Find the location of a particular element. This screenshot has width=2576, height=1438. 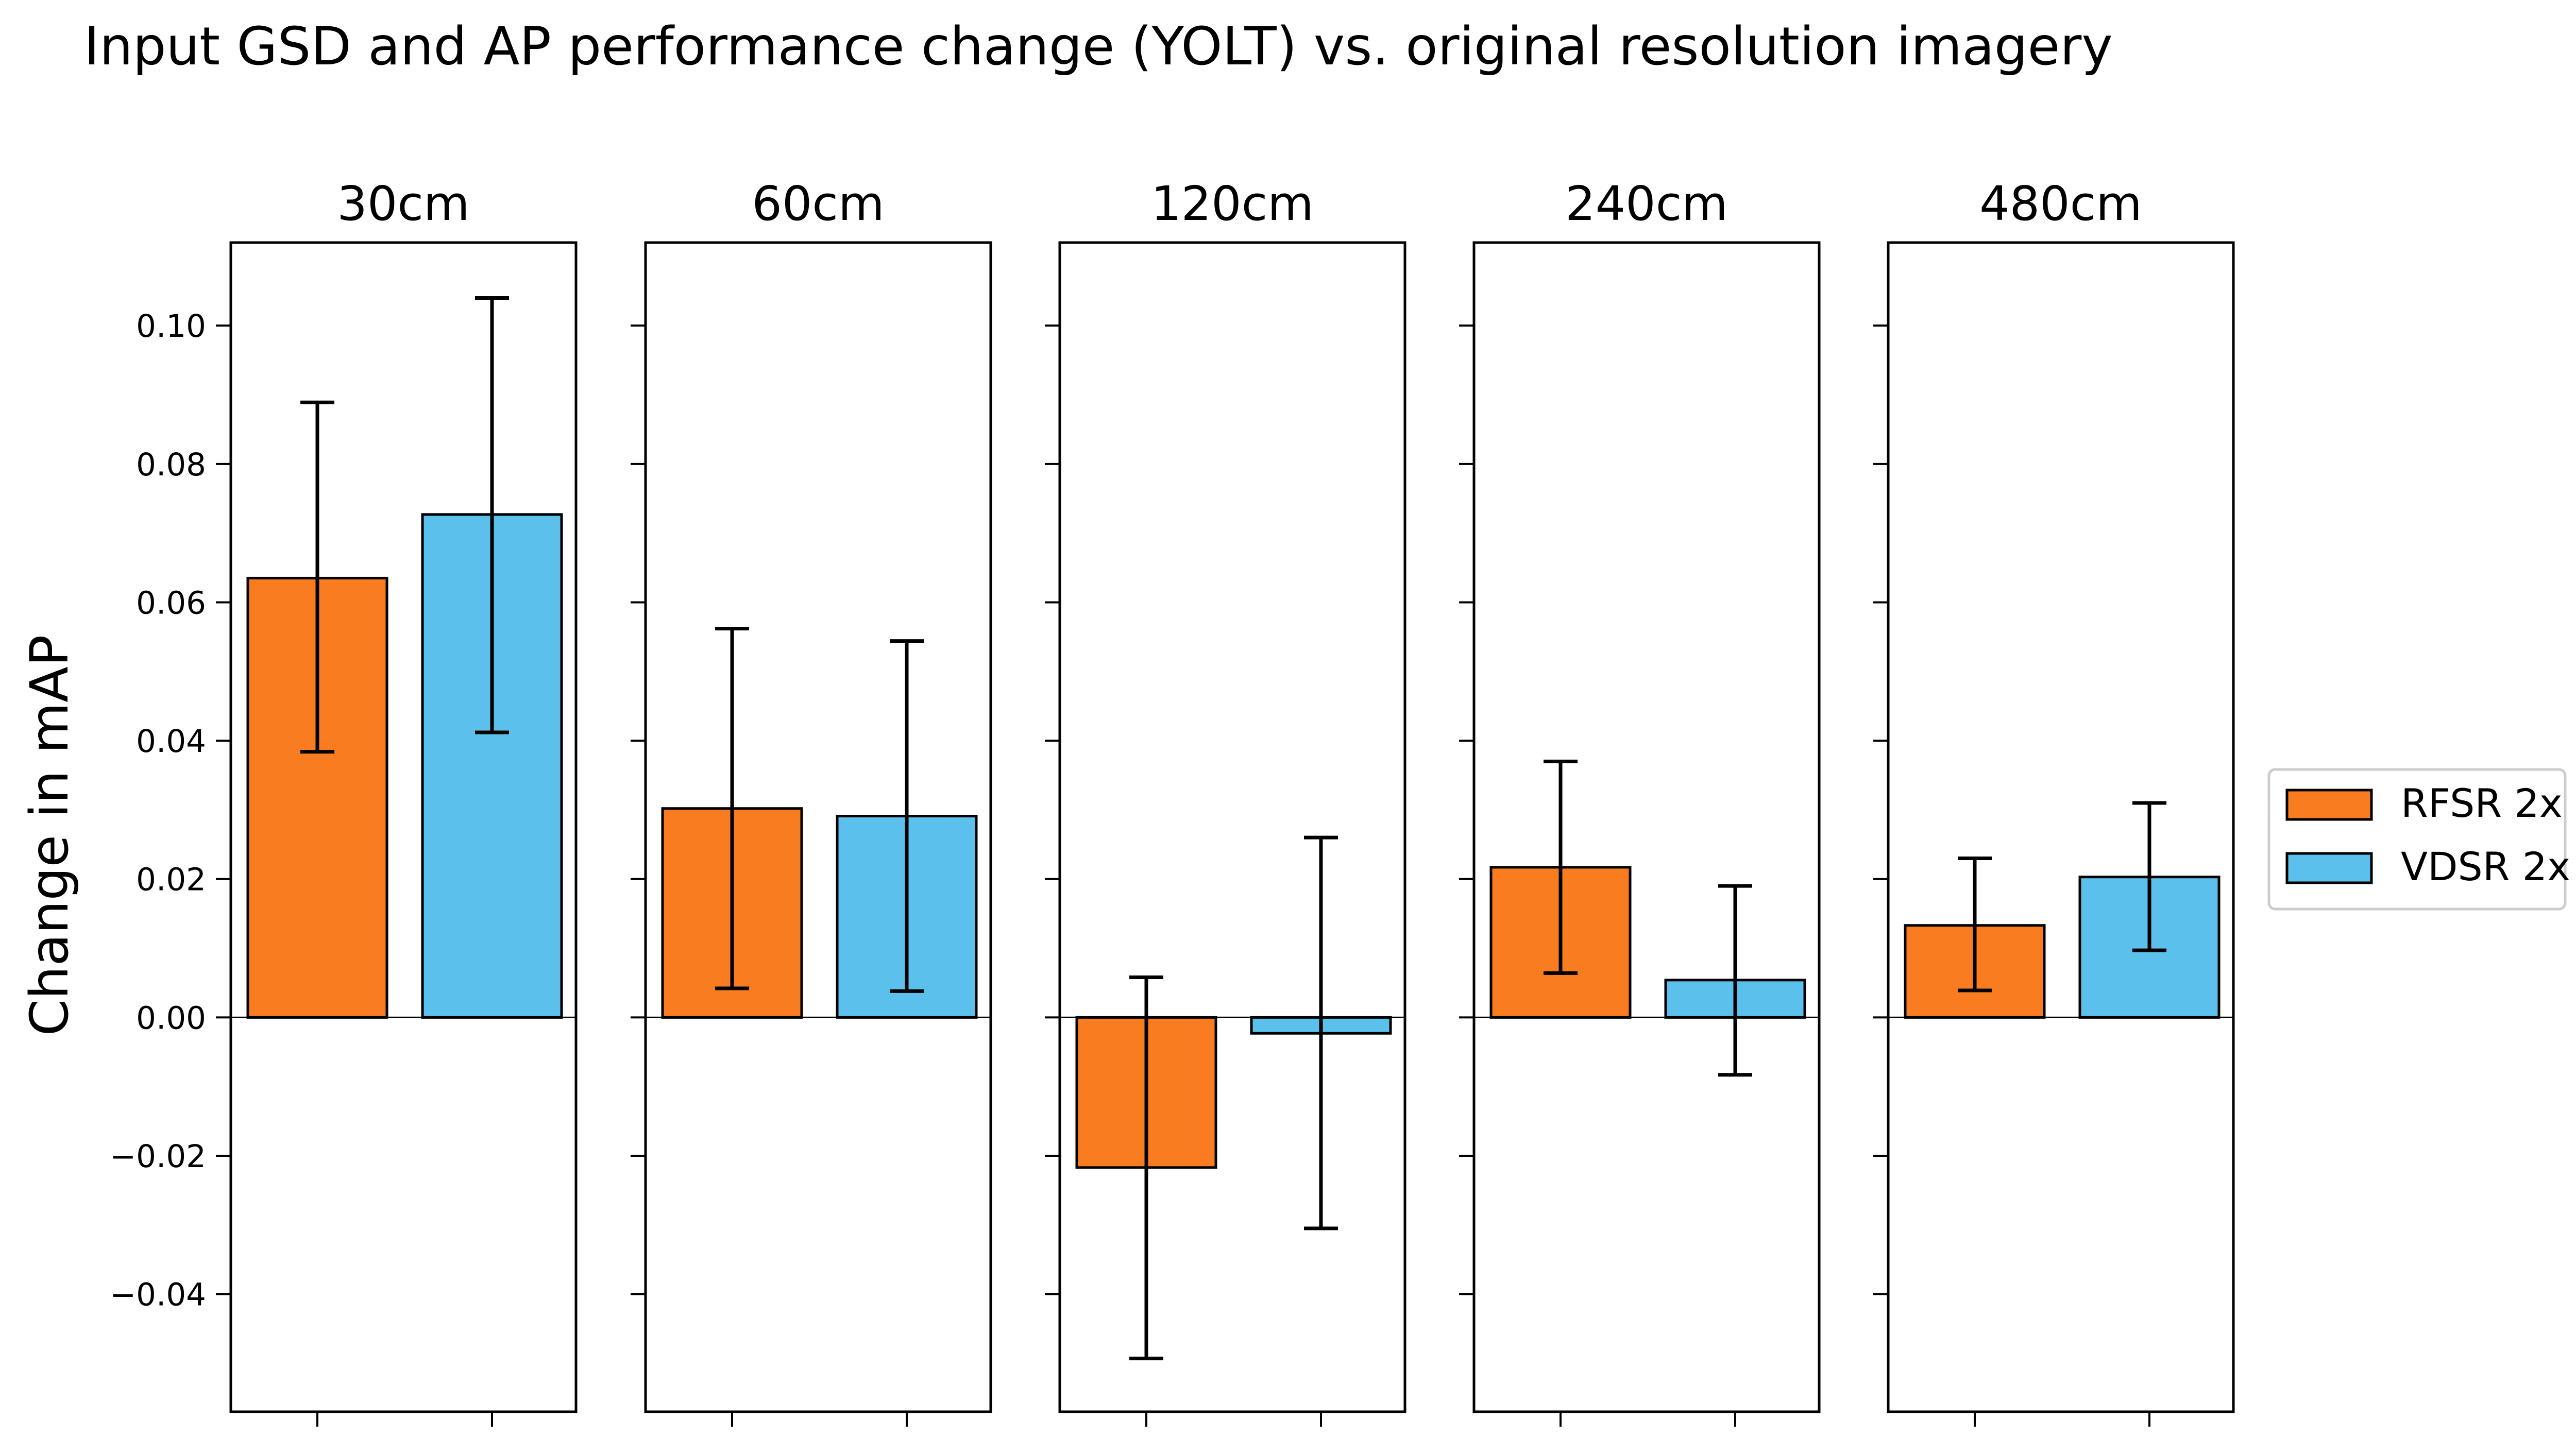

legend: RFSR 2x VDSR 2x is located at coordinates (2418, 839).